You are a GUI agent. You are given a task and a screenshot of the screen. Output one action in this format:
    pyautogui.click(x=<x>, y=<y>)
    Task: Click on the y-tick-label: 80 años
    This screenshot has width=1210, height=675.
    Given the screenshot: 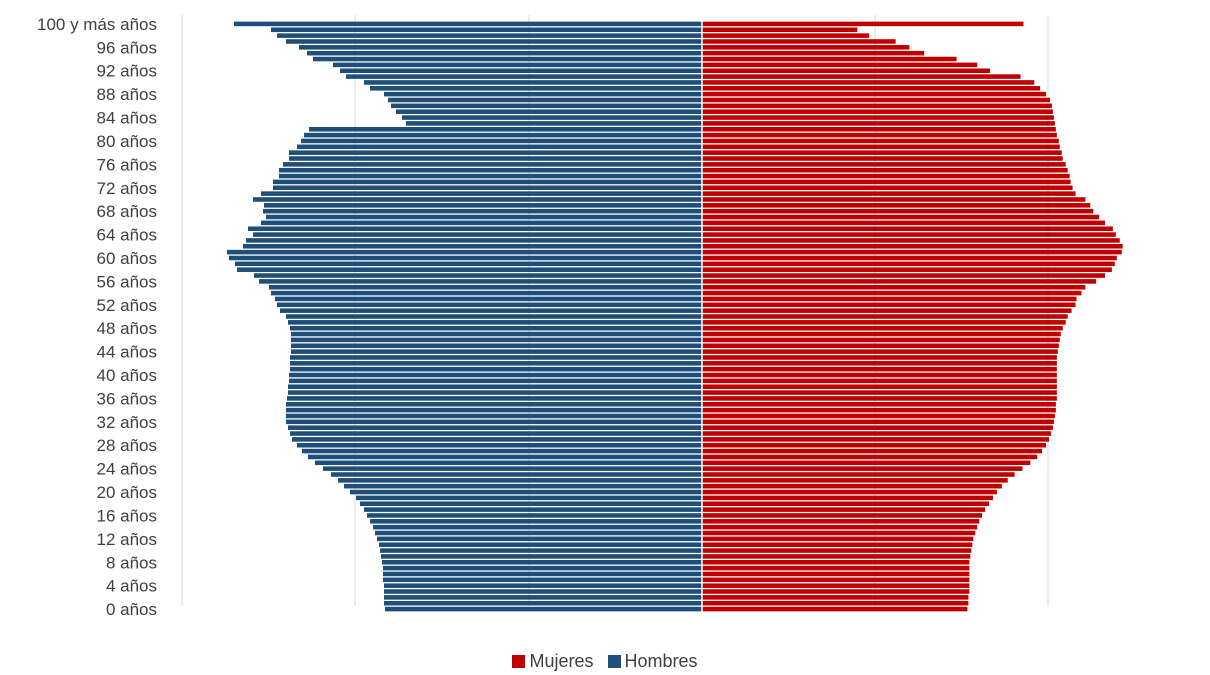 What is the action you would take?
    pyautogui.click(x=127, y=141)
    